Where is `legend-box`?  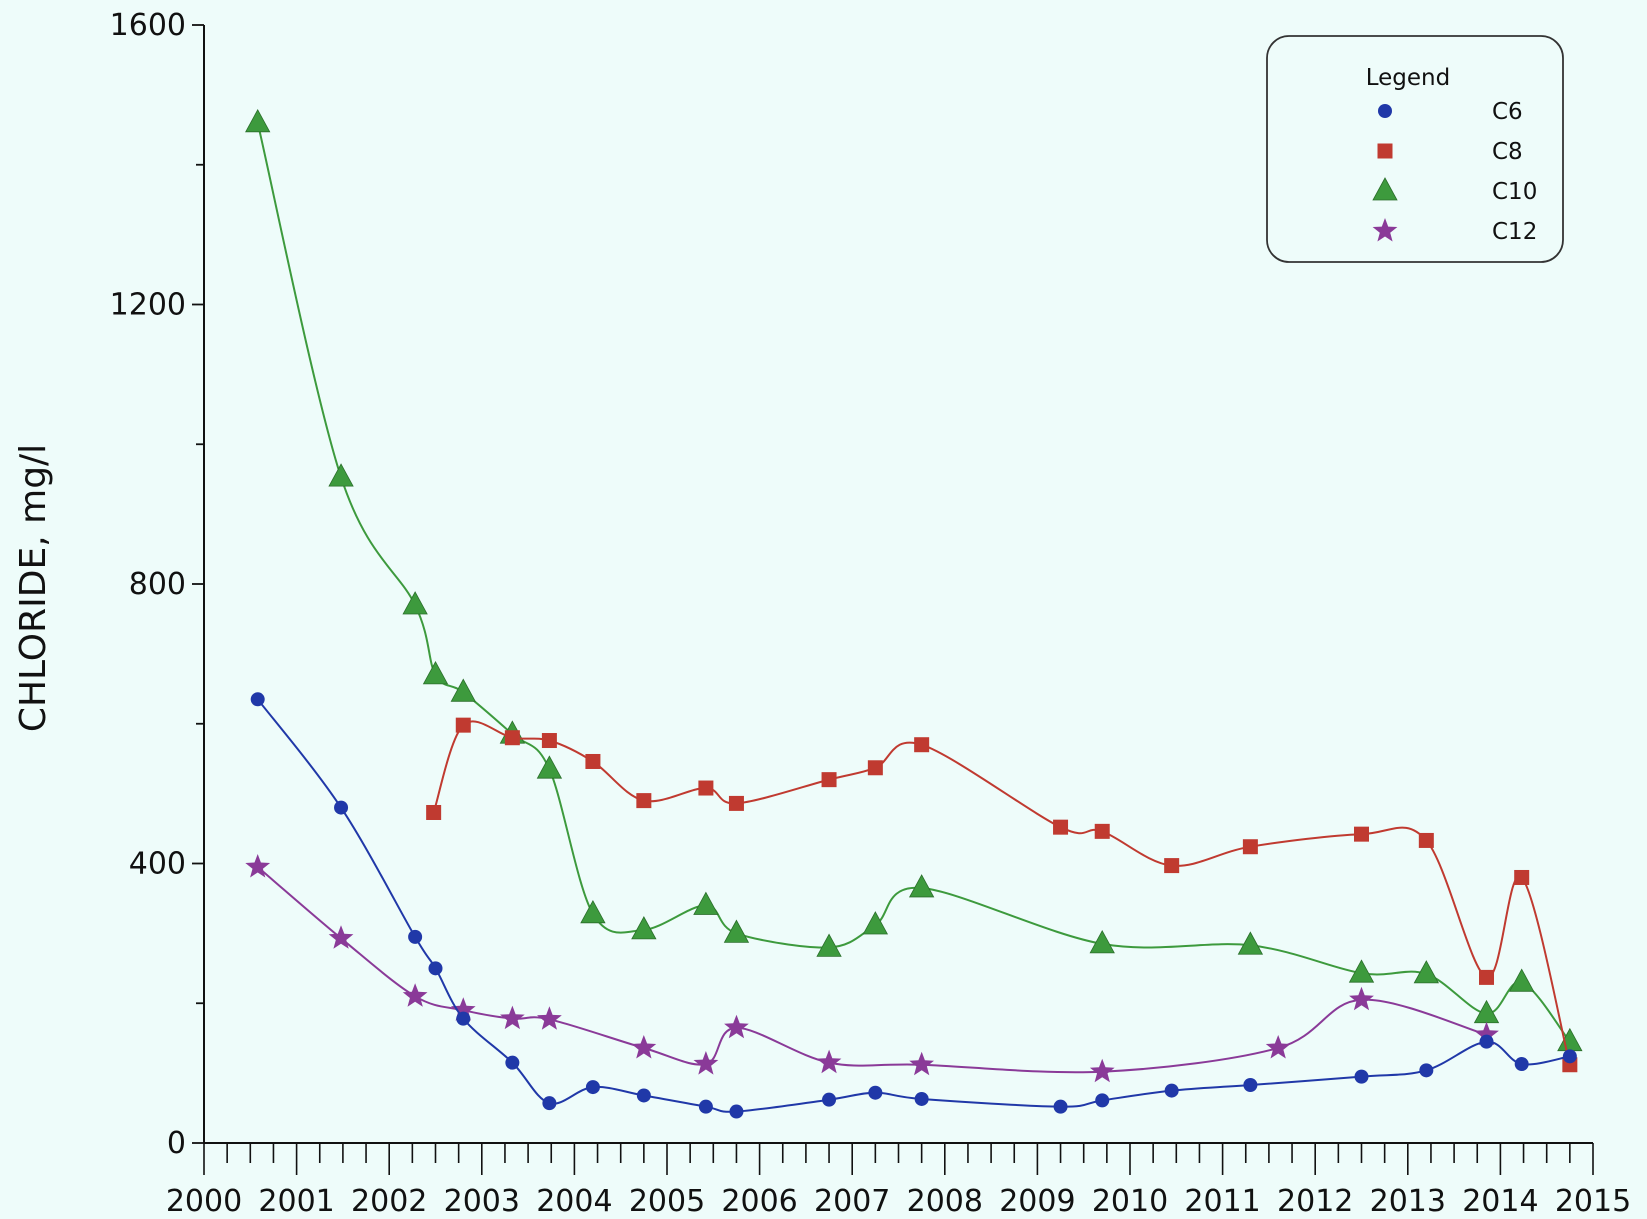 legend-box is located at coordinates (1415, 149).